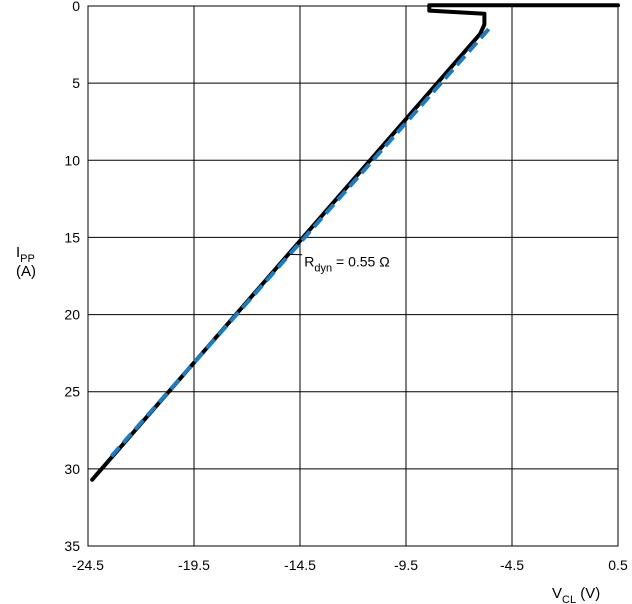  What do you see at coordinates (88, 565) in the screenshot?
I see `x-tick-label: -24.5` at bounding box center [88, 565].